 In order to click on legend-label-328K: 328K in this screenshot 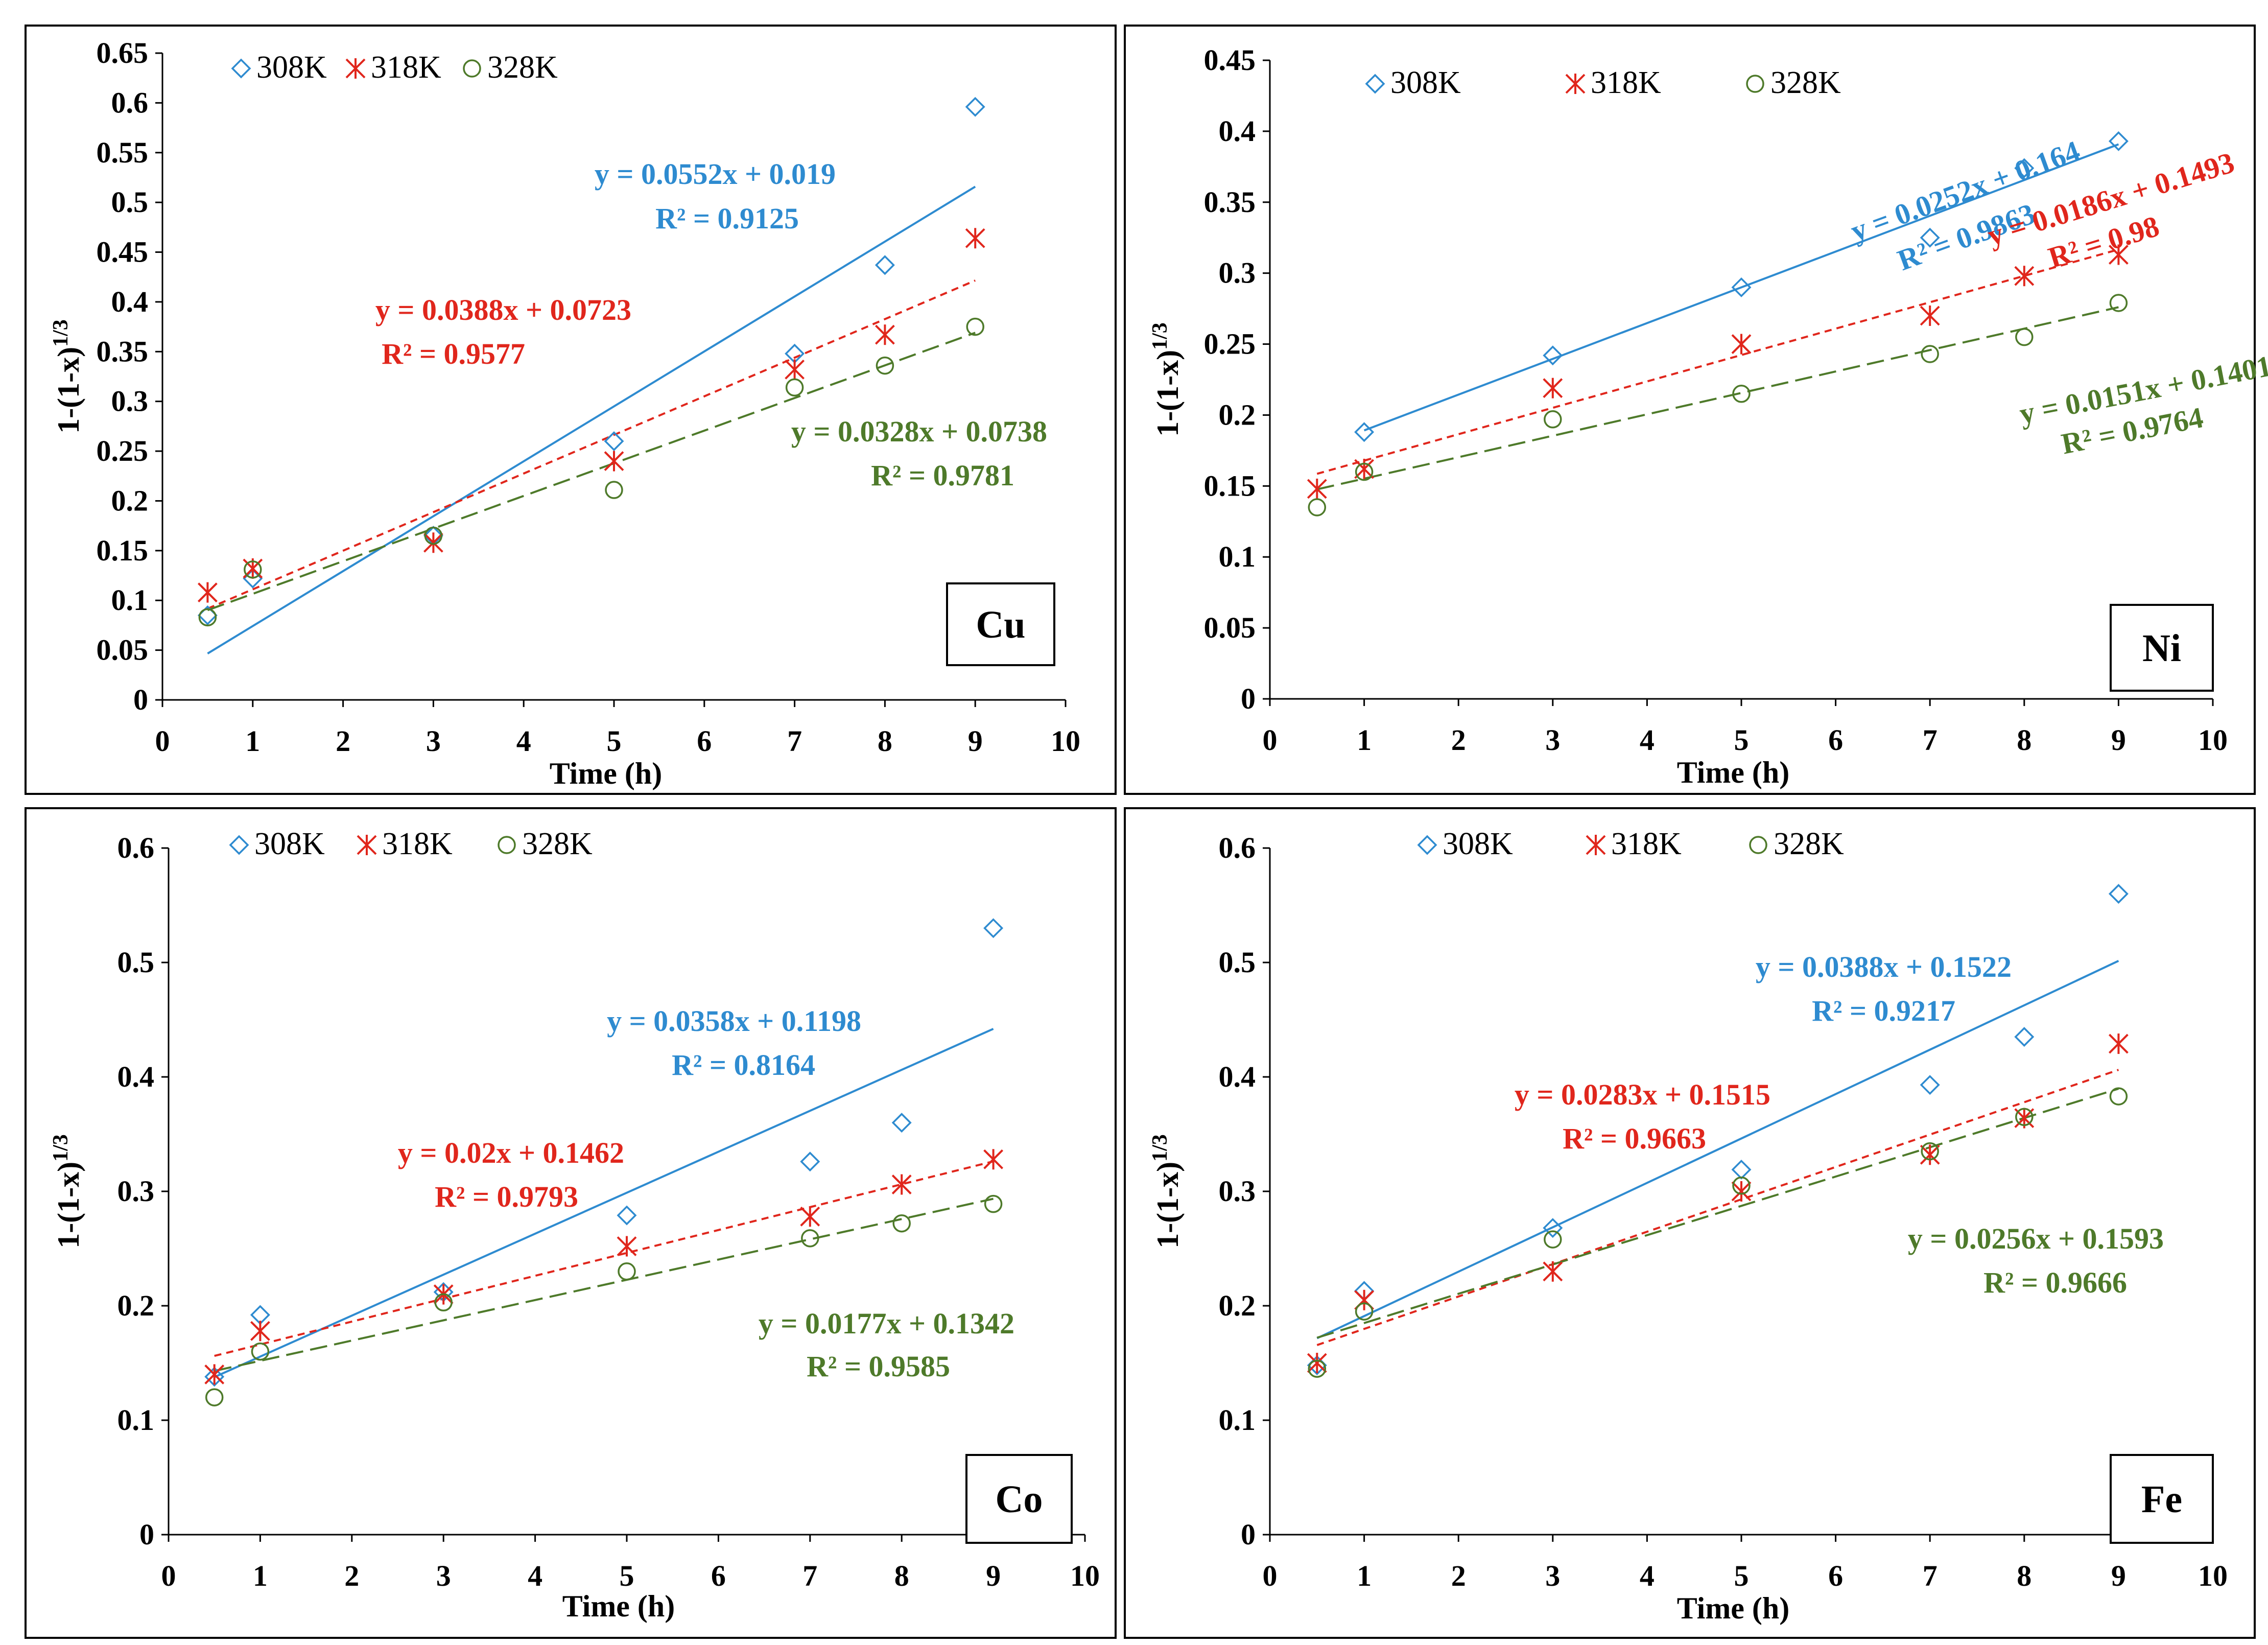, I will do `click(557, 844)`.